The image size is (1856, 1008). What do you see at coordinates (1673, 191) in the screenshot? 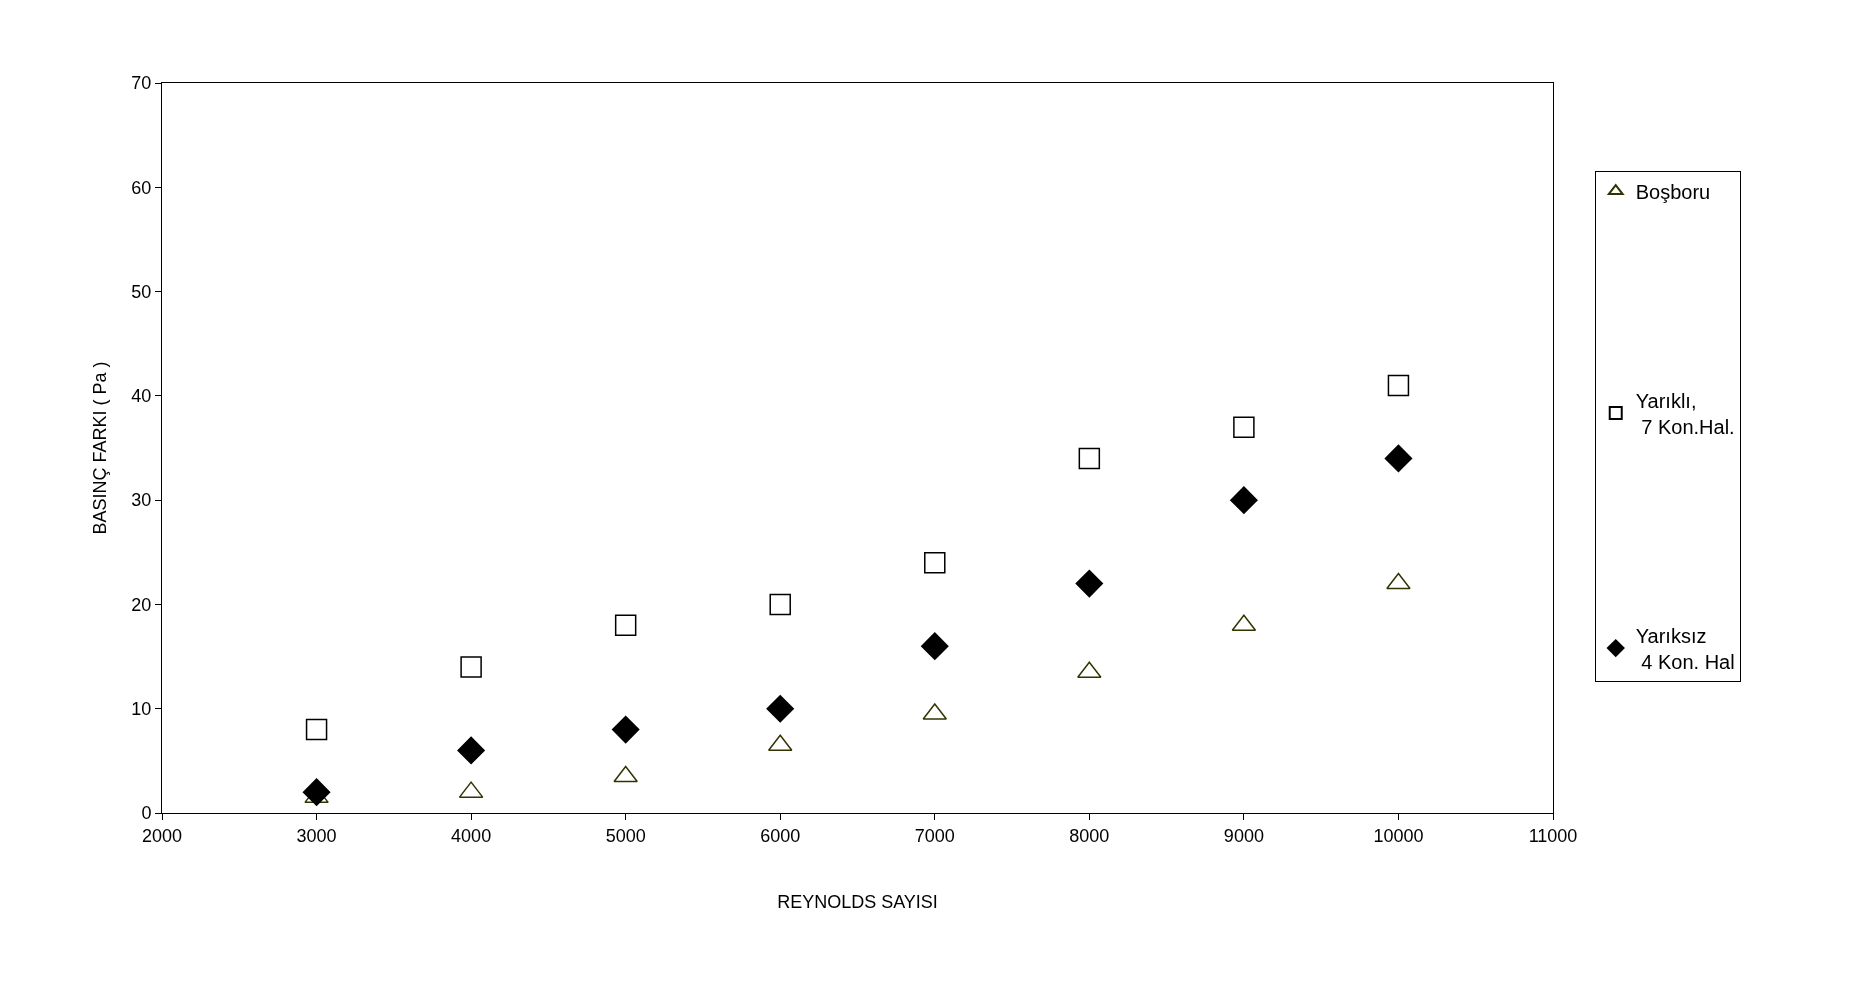
I see `legend-label: Boşboru` at bounding box center [1673, 191].